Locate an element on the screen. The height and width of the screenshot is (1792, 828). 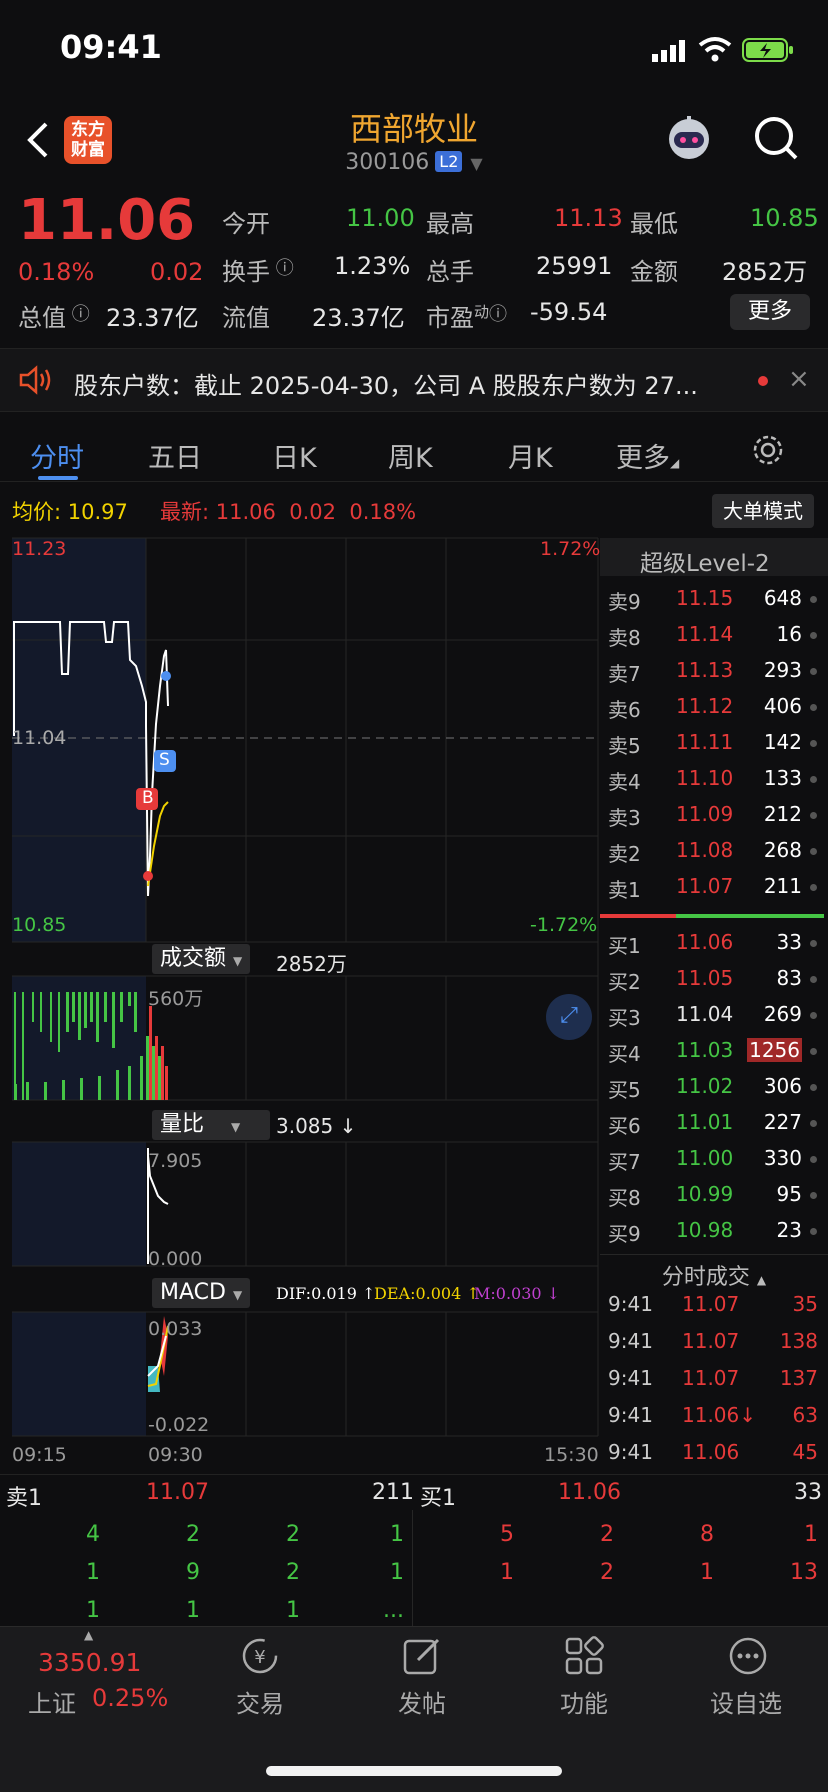
stock-code: 300106 L2 ▼ is located at coordinates (414, 162).